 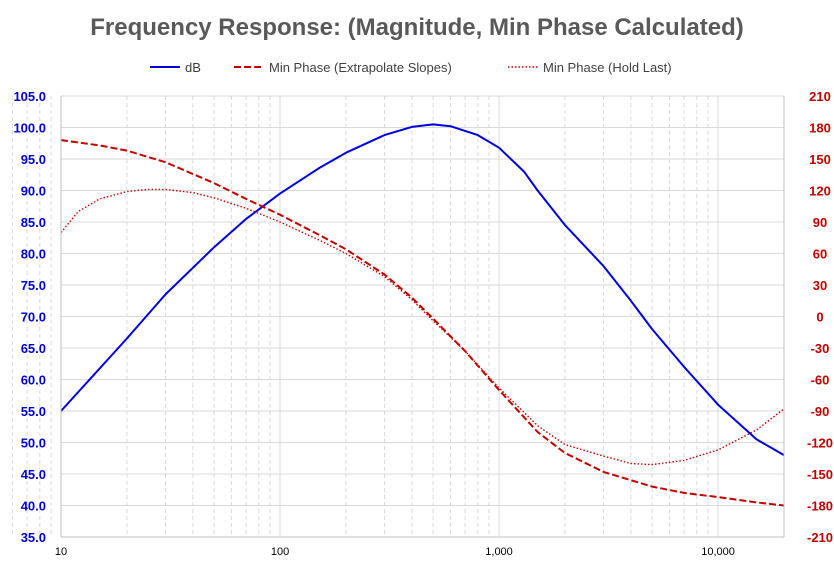 I want to click on y-right-tick-label: 60, so click(x=820, y=254).